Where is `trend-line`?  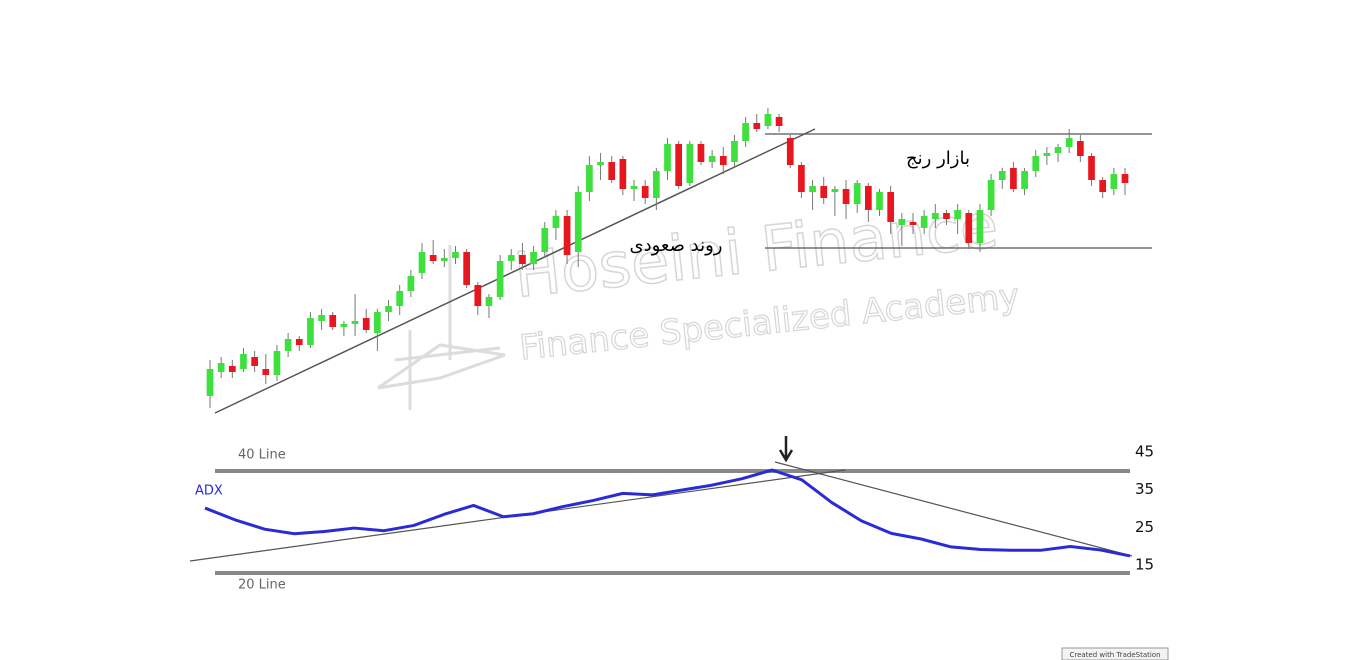 trend-line is located at coordinates (953, 509).